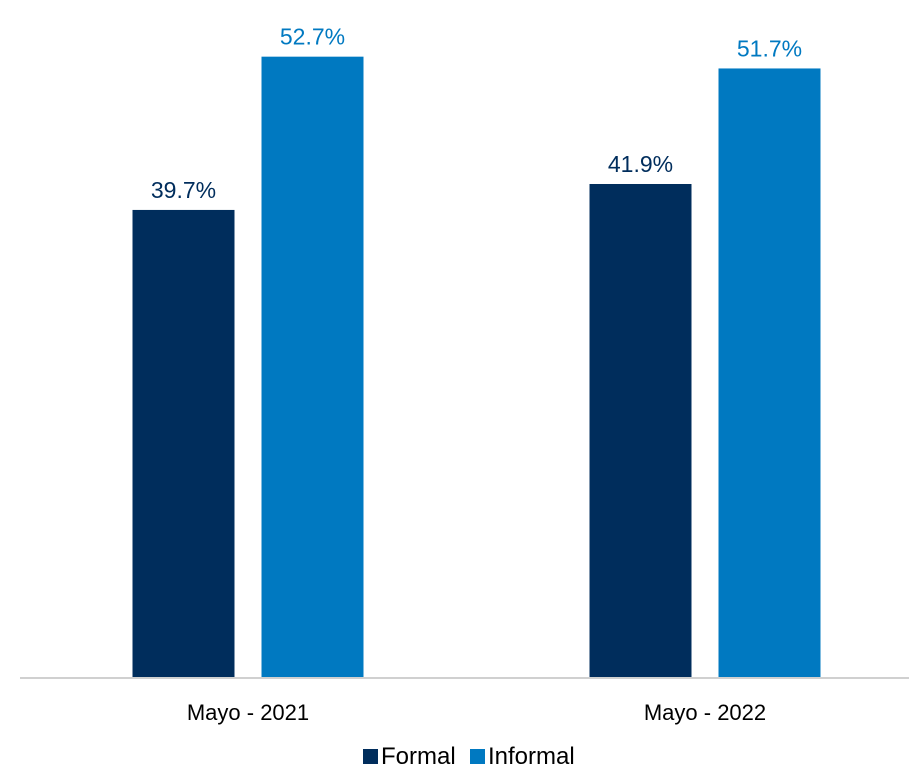 Image resolution: width=909 pixels, height=774 pixels. I want to click on data-label-formal-2: 41.9%, so click(640, 164).